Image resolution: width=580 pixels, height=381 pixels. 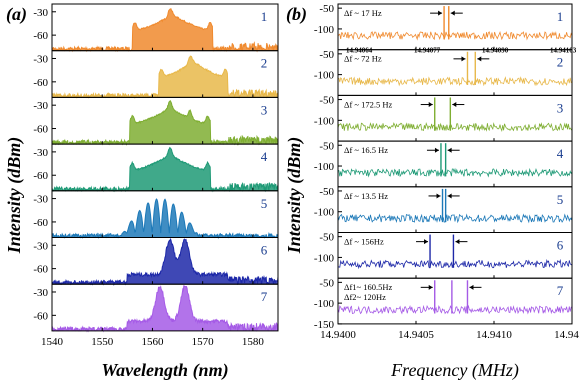 What do you see at coordinates (203, 342) in the screenshot?
I see `x-tick-label: 1570` at bounding box center [203, 342].